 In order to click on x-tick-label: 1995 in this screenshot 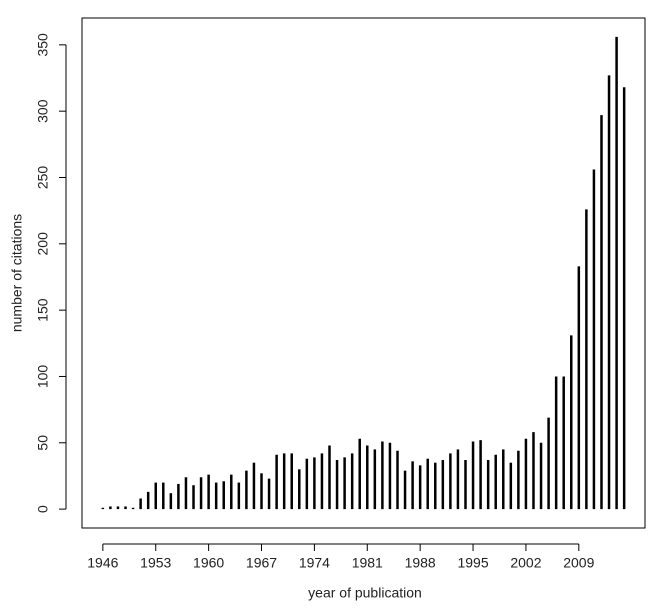, I will do `click(472, 563)`.